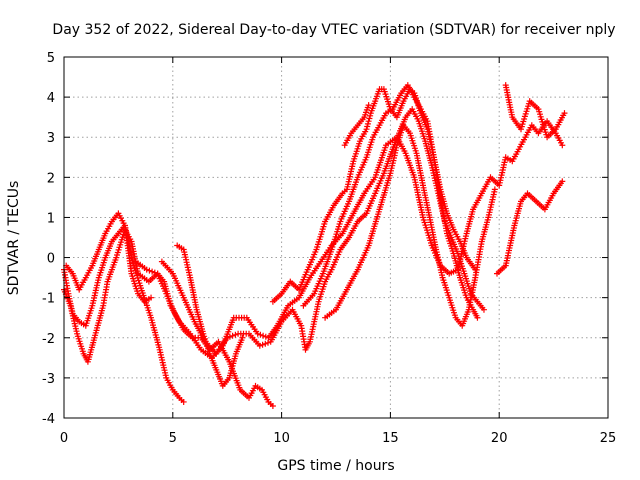 The image size is (640, 480). What do you see at coordinates (335, 466) in the screenshot?
I see `x-axis-label: GPS time / hours` at bounding box center [335, 466].